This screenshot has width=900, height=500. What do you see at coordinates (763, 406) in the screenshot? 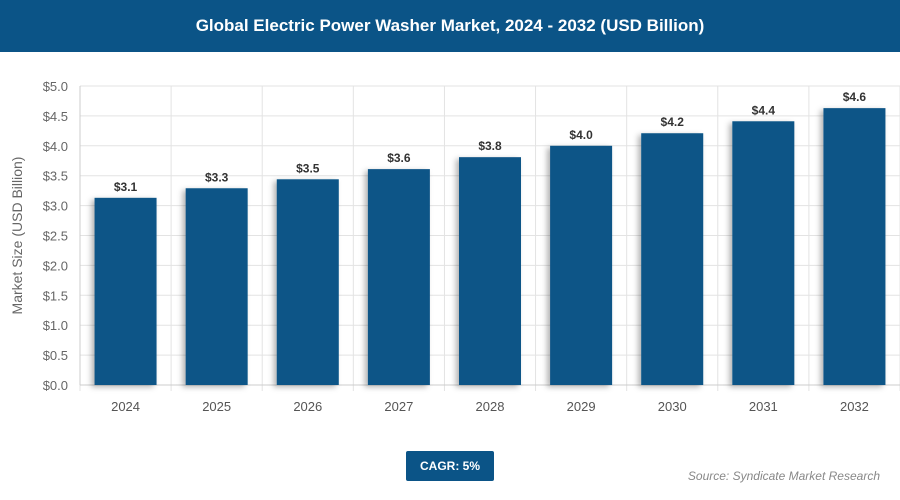
I see `x-tick-label: 2031` at bounding box center [763, 406].